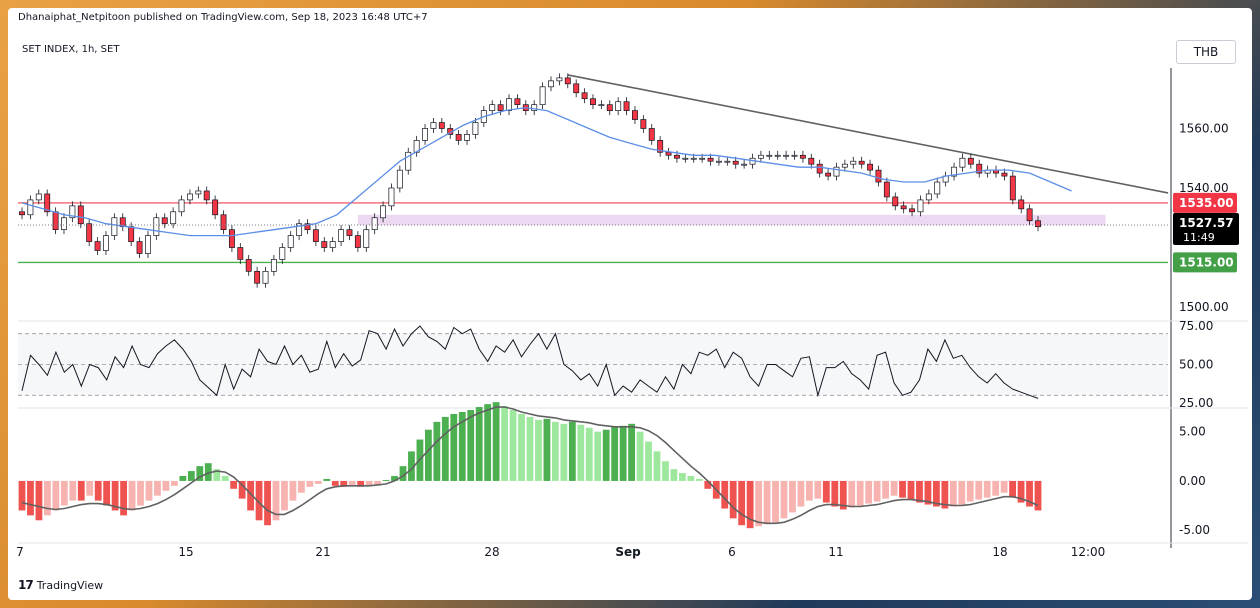  Describe the element at coordinates (60, 585) in the screenshot. I see `footer-brand: 17 TradingView` at that location.